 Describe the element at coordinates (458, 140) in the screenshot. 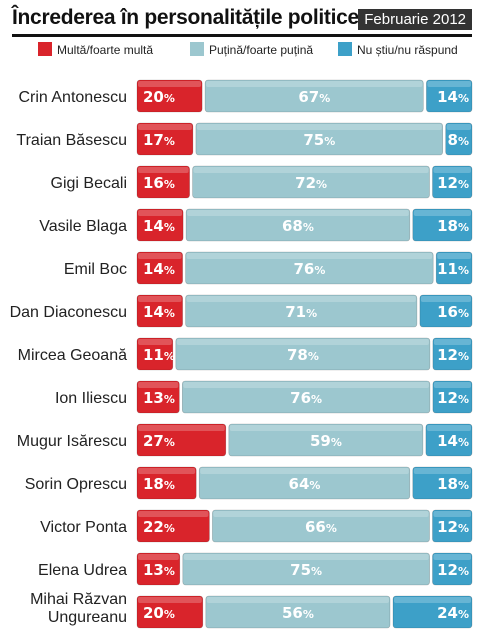

I see `data-label: 8%` at that location.